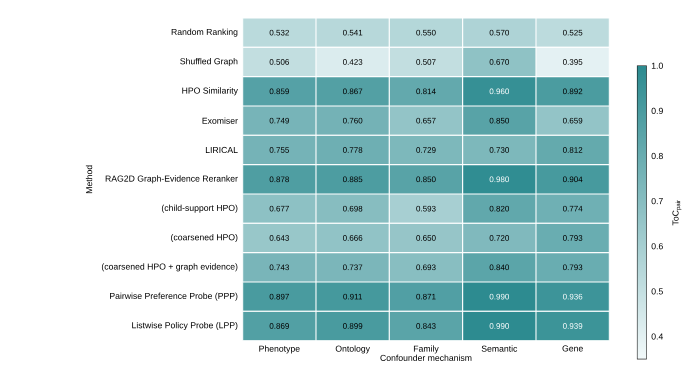  I want to click on data-label: 0.395, so click(572, 62).